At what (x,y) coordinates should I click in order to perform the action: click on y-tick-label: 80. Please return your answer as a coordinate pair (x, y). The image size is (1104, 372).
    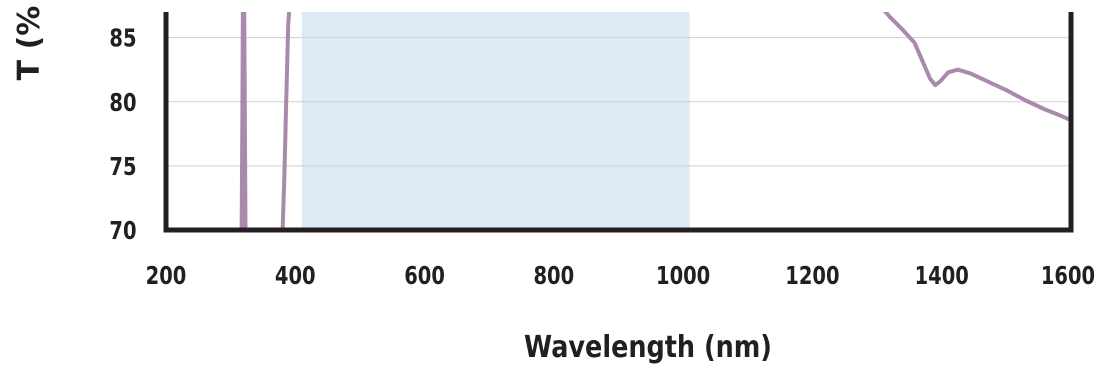
    Looking at the image, I should click on (122, 102).